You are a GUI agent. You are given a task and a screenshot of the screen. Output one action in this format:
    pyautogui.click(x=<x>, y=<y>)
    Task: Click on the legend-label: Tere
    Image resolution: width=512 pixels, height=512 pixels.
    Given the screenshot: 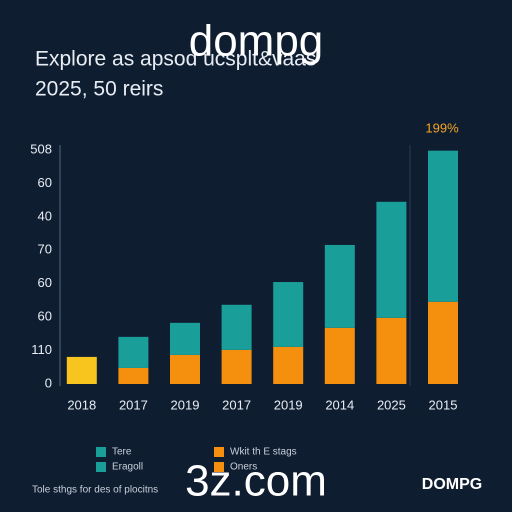 What is the action you would take?
    pyautogui.click(x=122, y=452)
    